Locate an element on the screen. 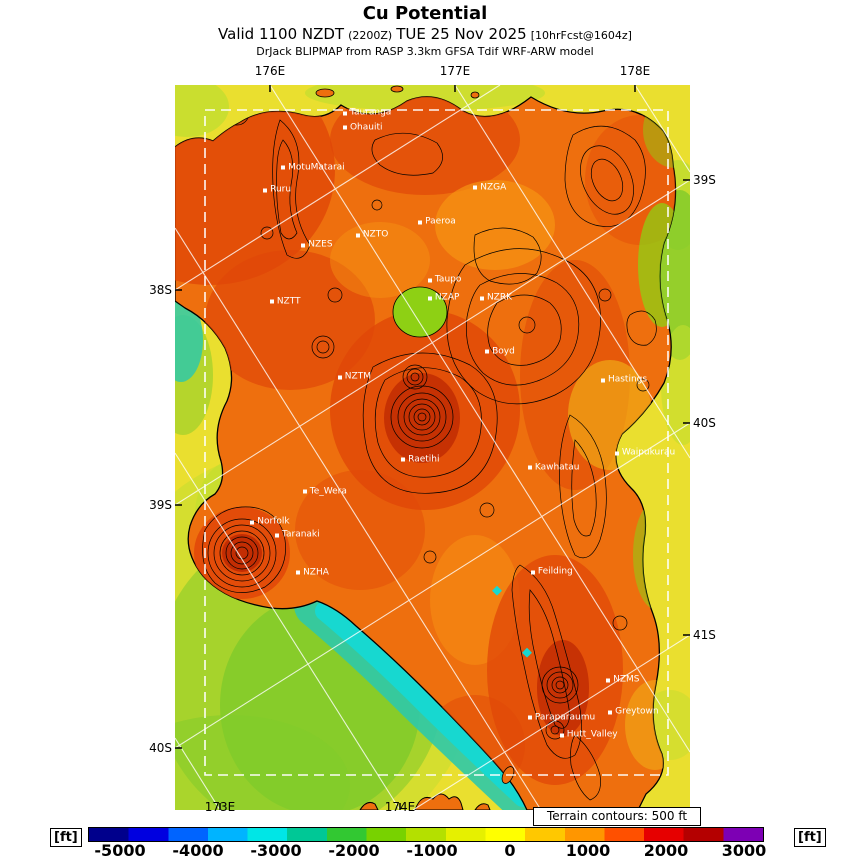 The height and width of the screenshot is (860, 850). axis-label-176E: 176E is located at coordinates (270, 71).